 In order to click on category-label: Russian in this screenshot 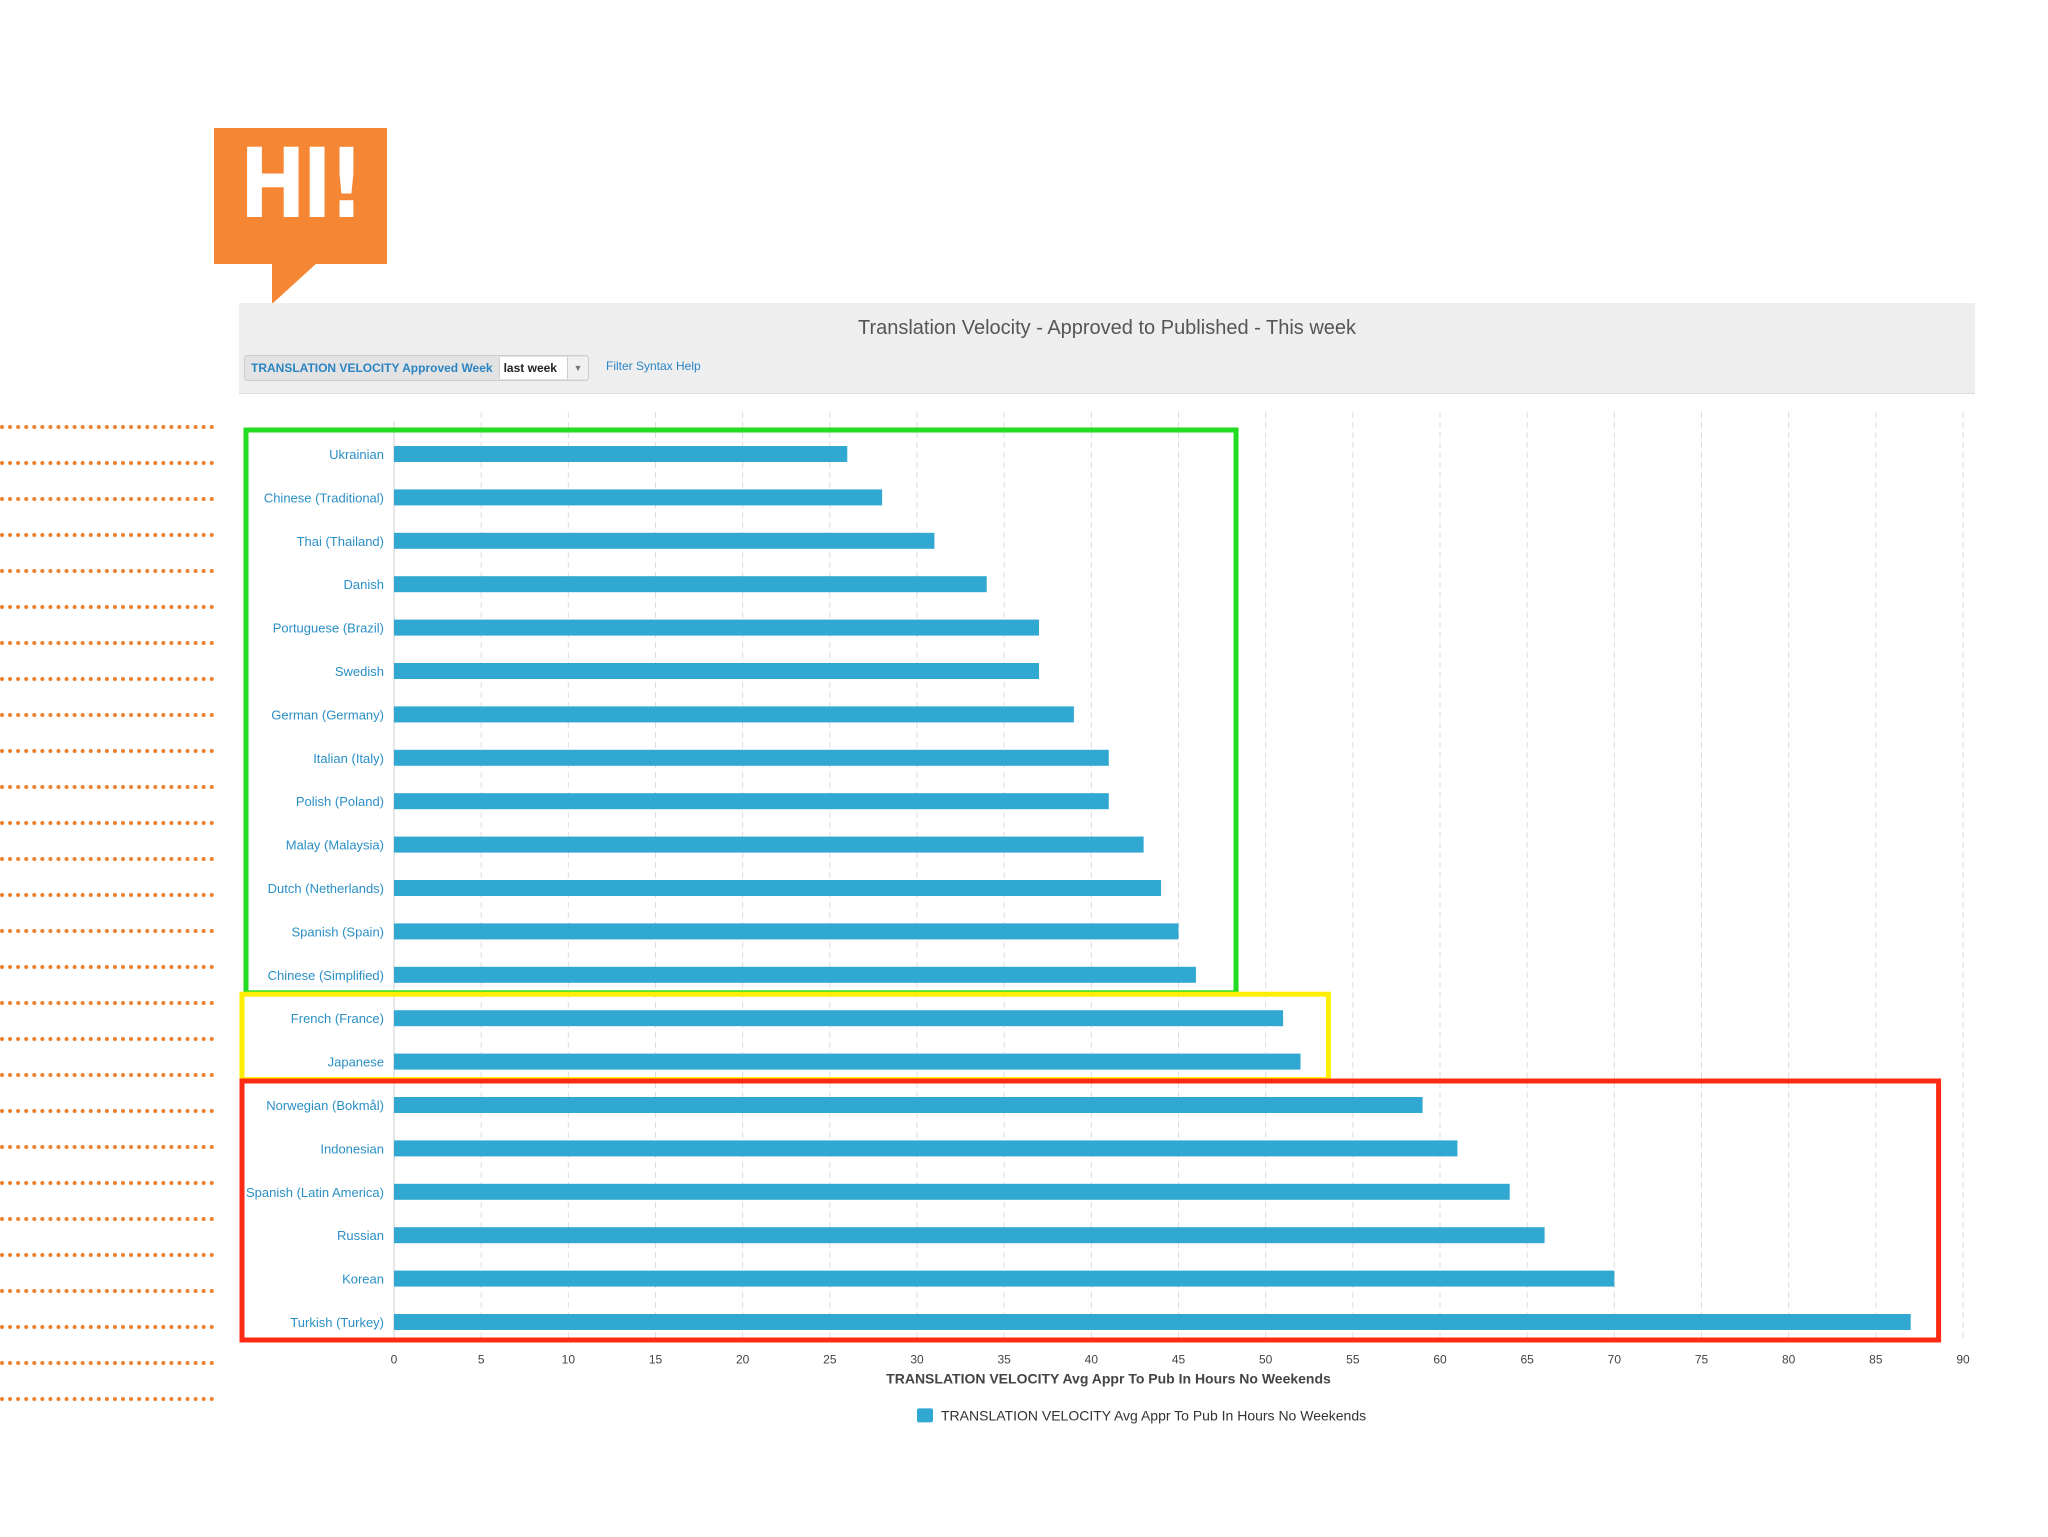, I will do `click(360, 1235)`.